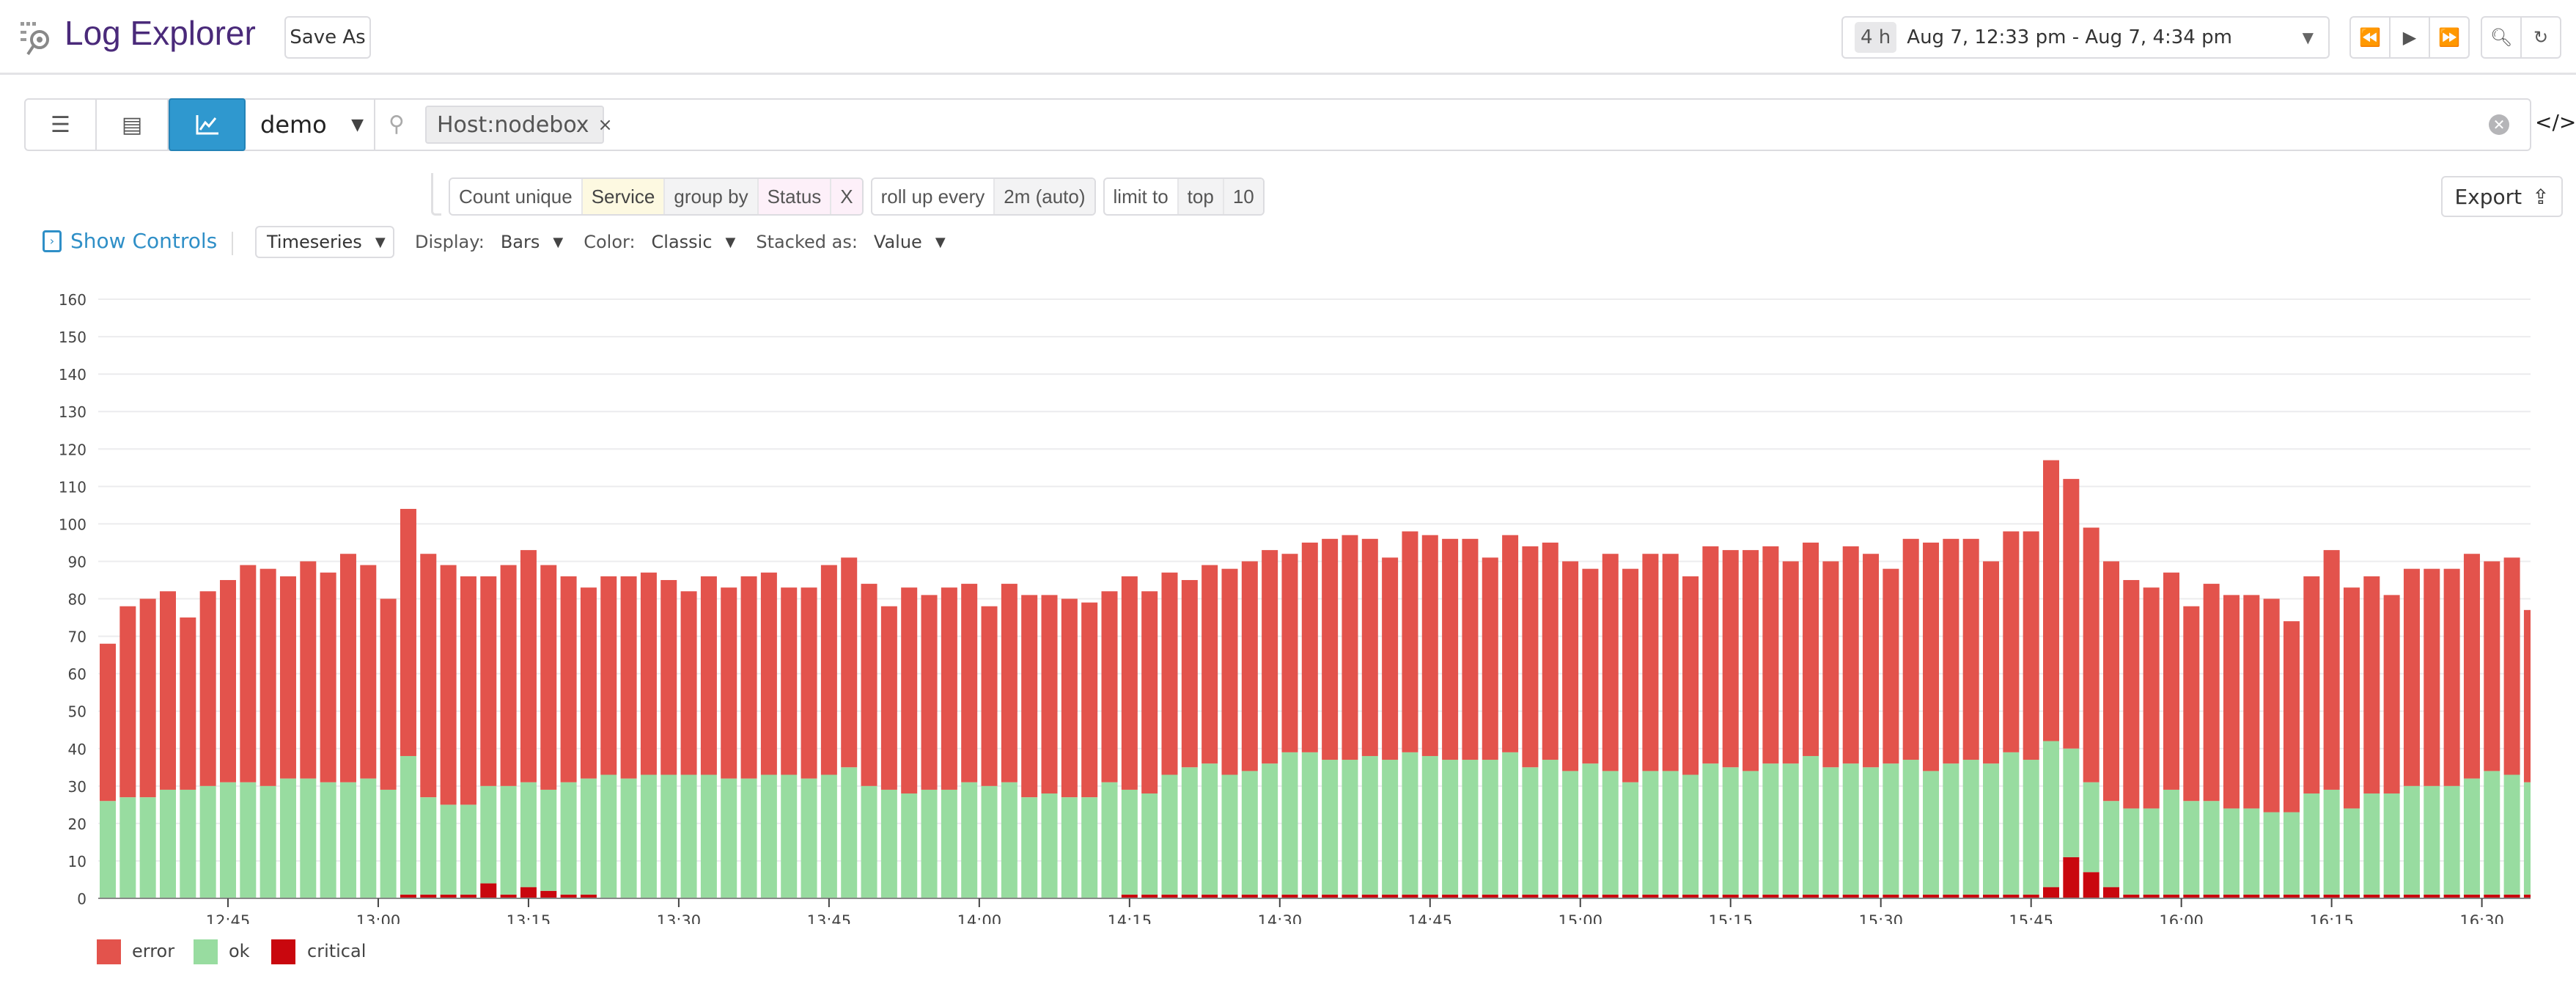 This screenshot has width=2576, height=990. What do you see at coordinates (850, 242) in the screenshot?
I see `stacked-as-dropdown: Stacked as: Value ▼` at bounding box center [850, 242].